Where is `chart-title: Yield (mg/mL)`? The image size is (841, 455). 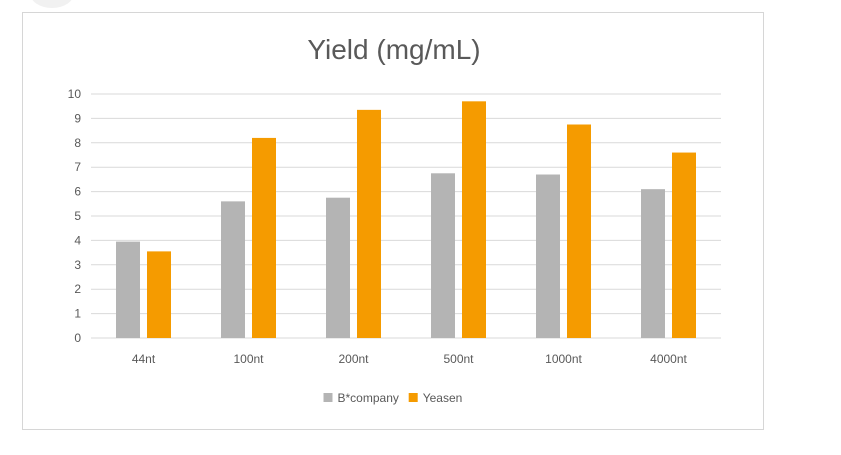 chart-title: Yield (mg/mL) is located at coordinates (393, 49).